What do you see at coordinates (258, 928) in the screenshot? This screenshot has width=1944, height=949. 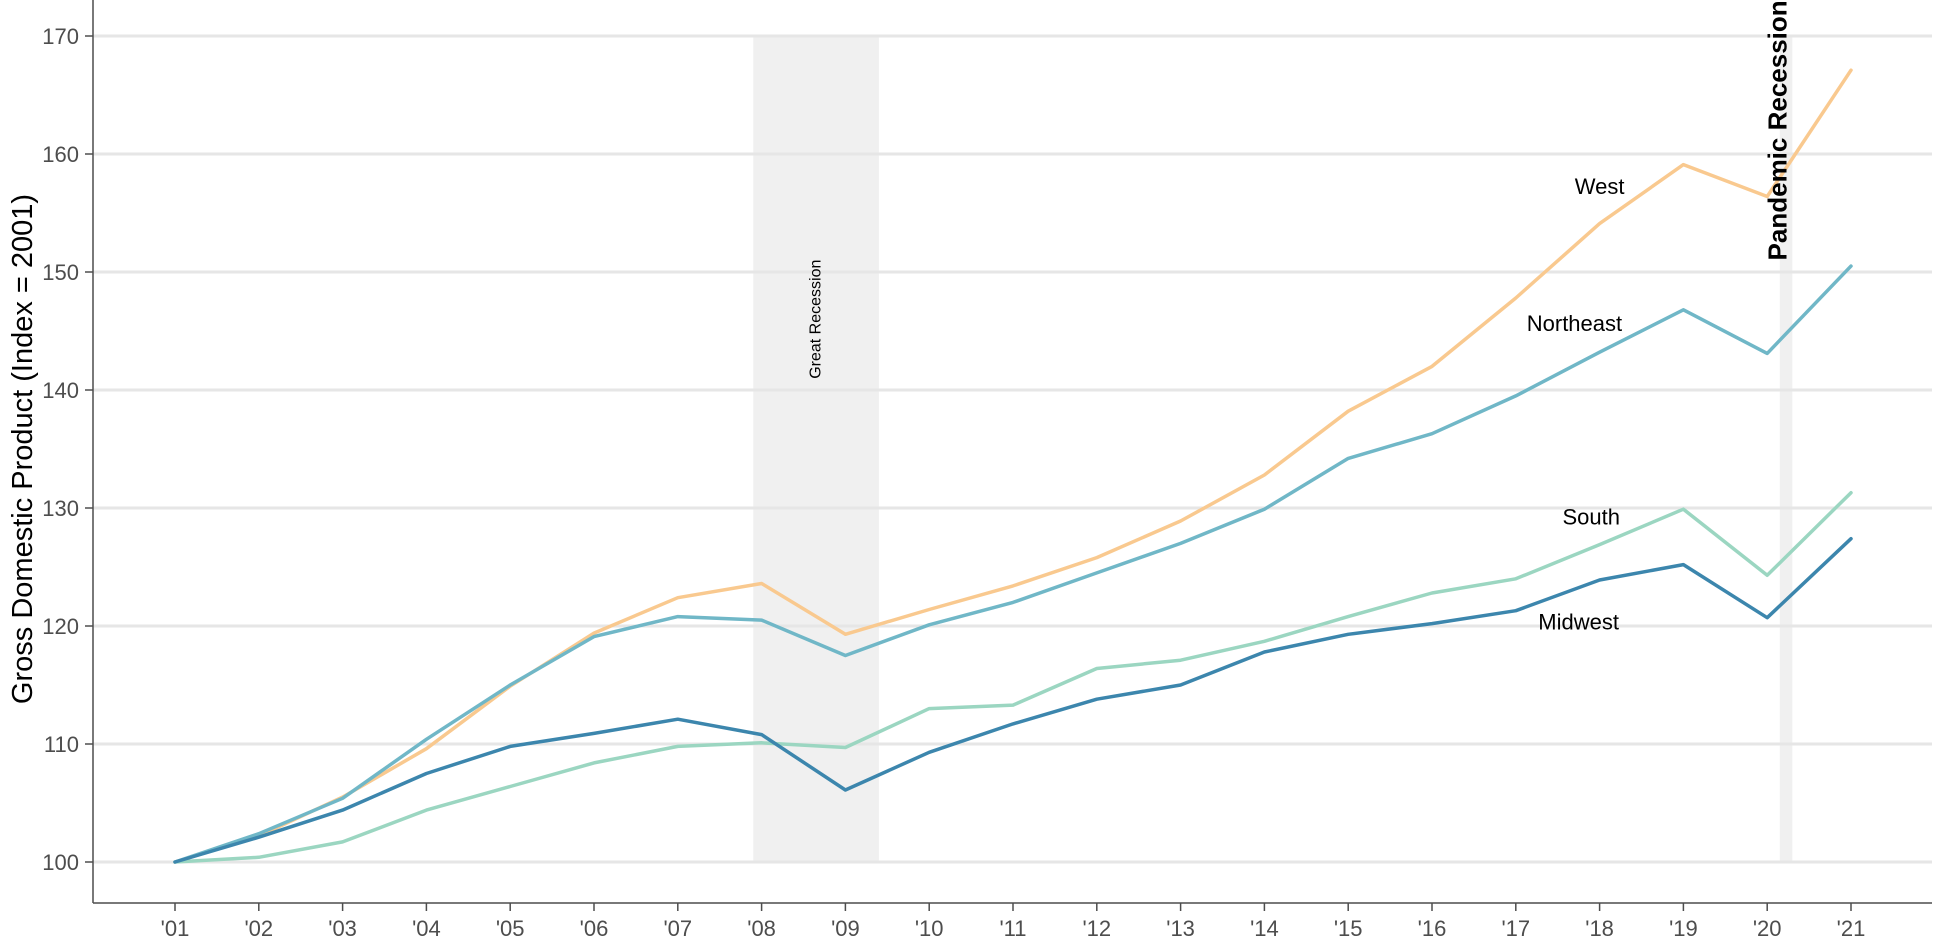 I see `x-tick-label: '02` at bounding box center [258, 928].